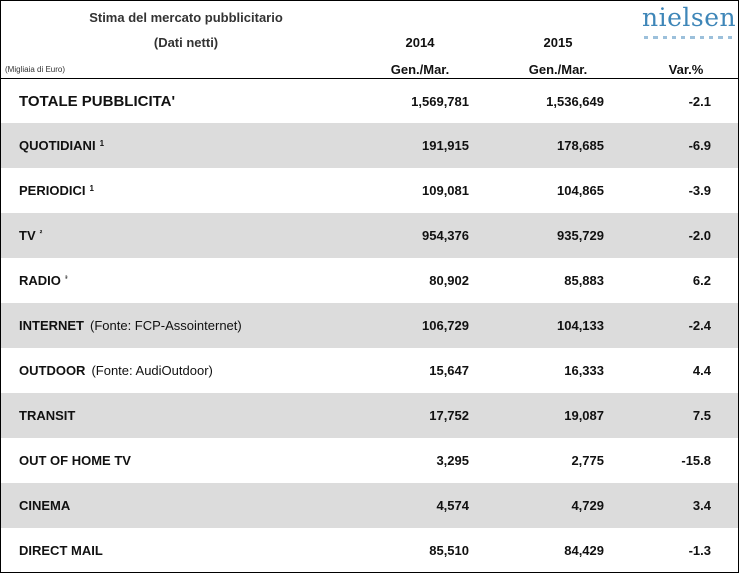 This screenshot has height=573, width=739. What do you see at coordinates (369, 460) in the screenshot?
I see `table-row: OUT OF HOME TV 3,295 2,775 -15.8` at bounding box center [369, 460].